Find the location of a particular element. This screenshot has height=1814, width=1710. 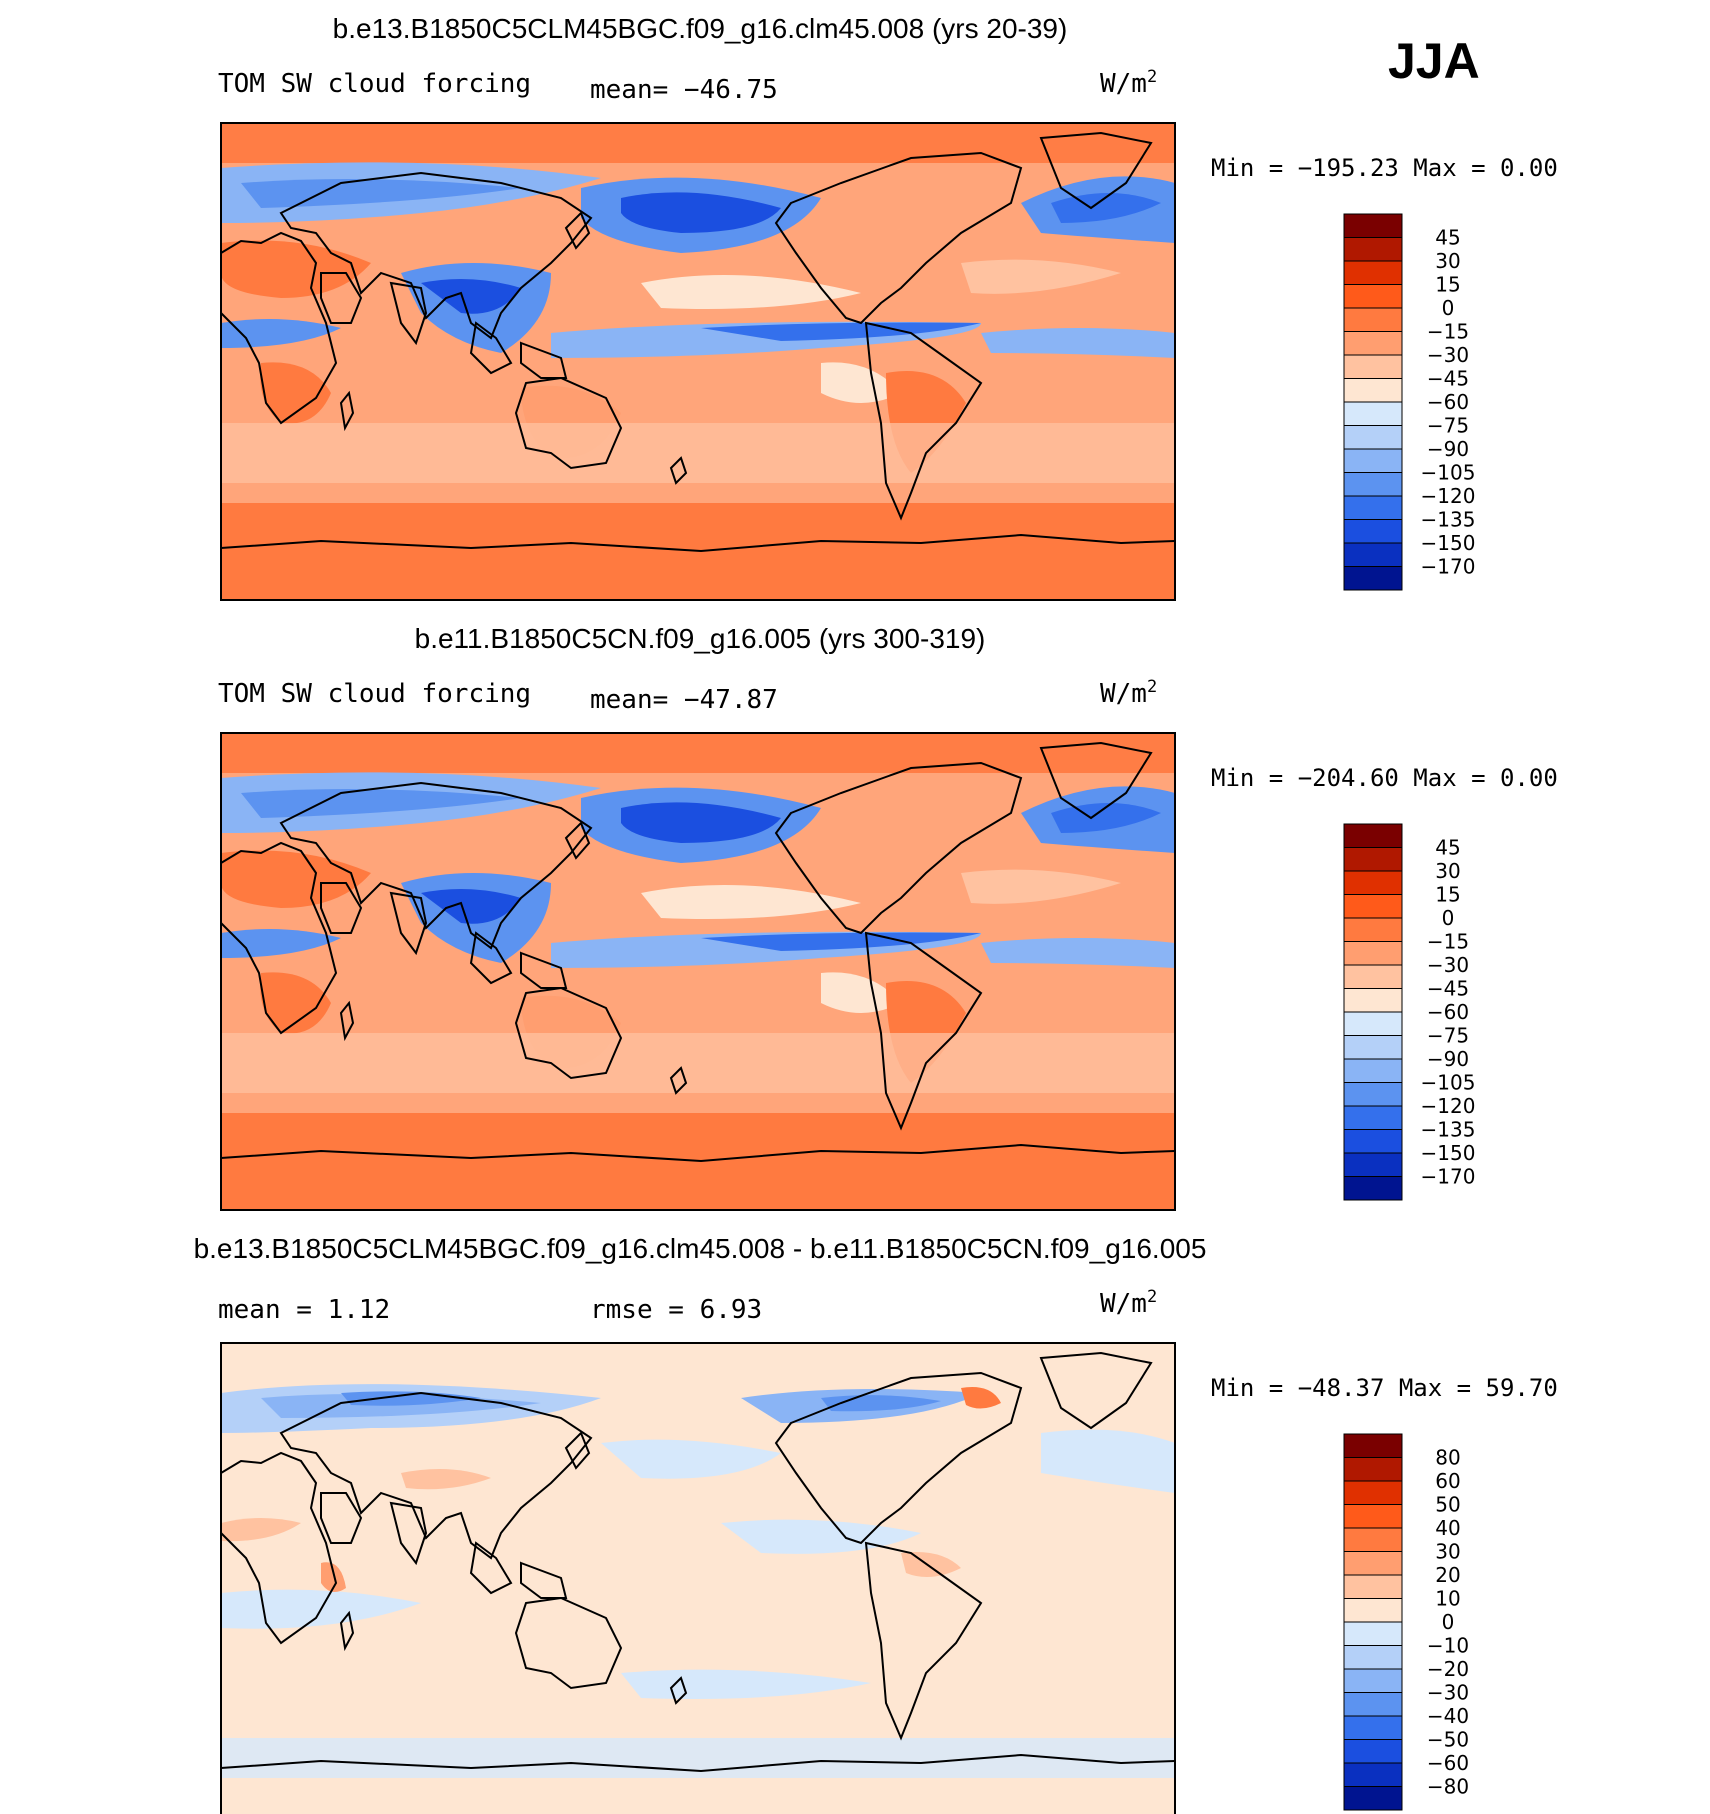

panel-1-units: W/m2 is located at coordinates (1128, 83).